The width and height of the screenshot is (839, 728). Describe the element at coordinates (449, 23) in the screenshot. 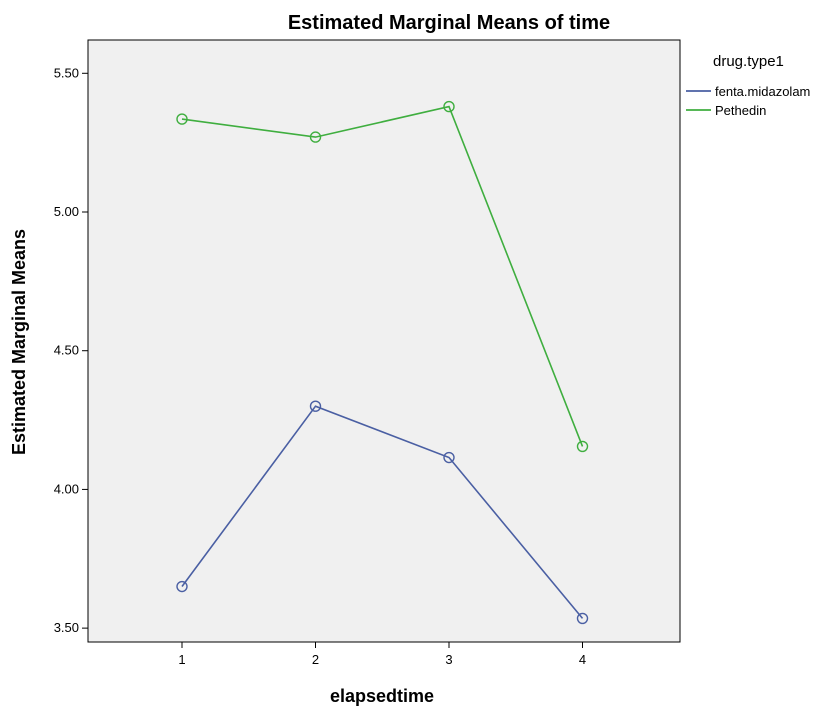

I see `chart-title: Estimated Marginal Means of time` at that location.